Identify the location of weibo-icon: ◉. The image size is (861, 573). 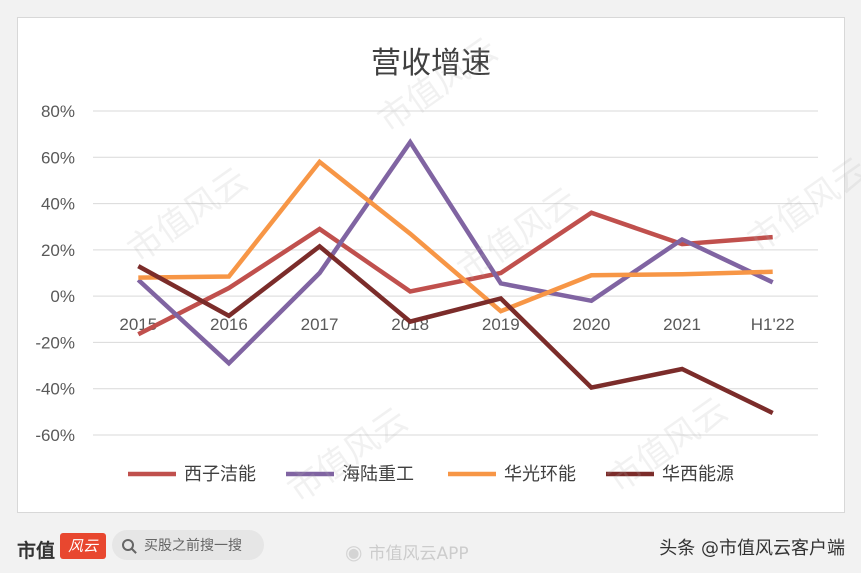
(354, 551).